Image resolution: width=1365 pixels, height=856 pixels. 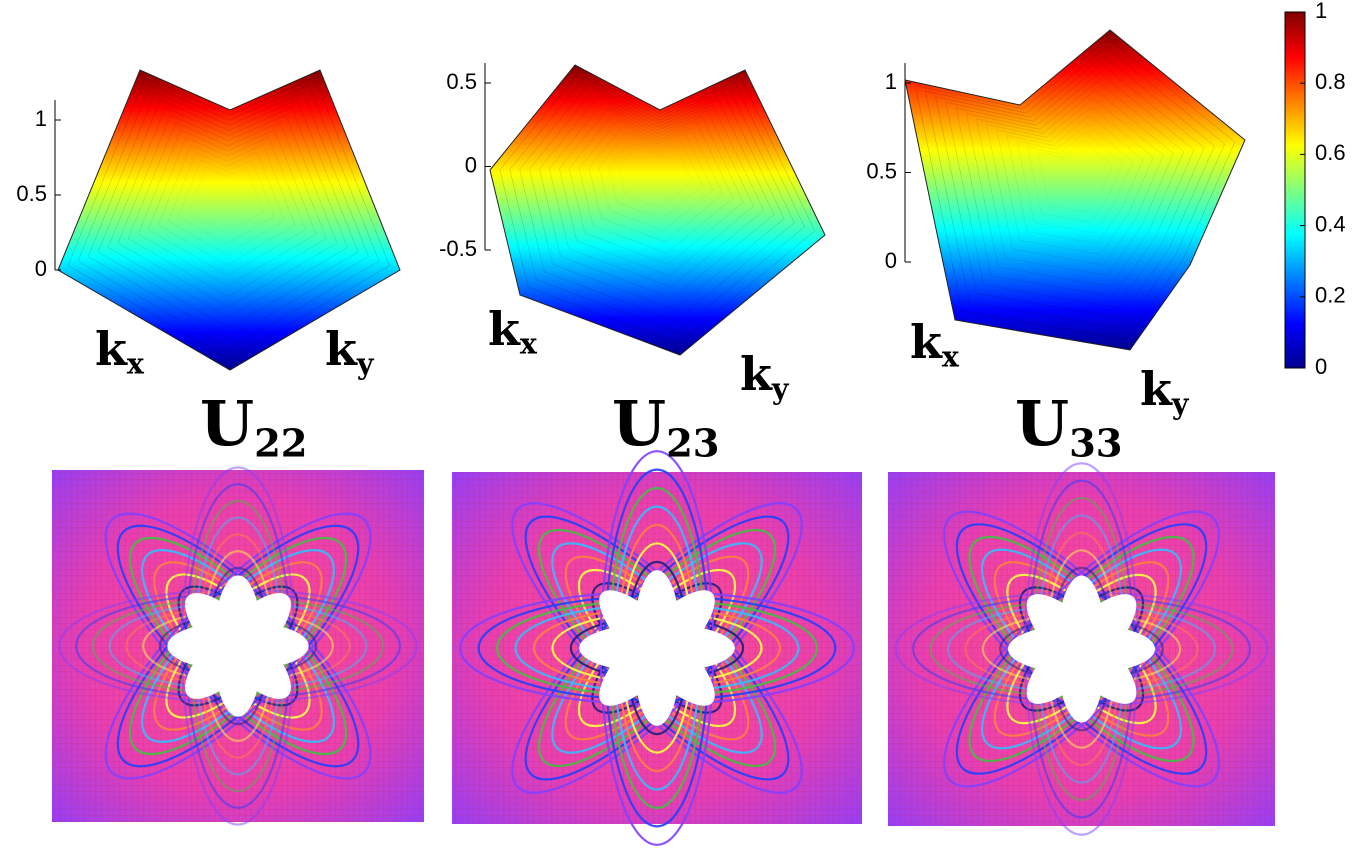 I want to click on panel-title: U33, so click(x=1069, y=427).